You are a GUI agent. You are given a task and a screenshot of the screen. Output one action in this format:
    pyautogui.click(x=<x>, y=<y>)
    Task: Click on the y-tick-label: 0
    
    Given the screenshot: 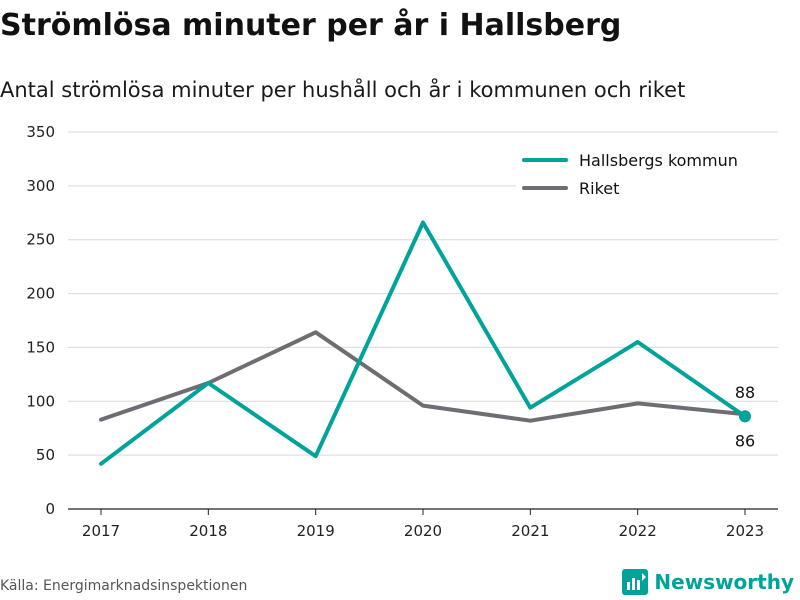 What is the action you would take?
    pyautogui.click(x=50, y=509)
    